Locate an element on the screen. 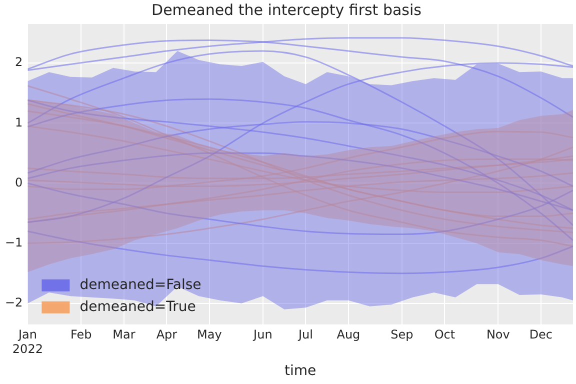  x-tick-label: Jun is located at coordinates (262, 335).